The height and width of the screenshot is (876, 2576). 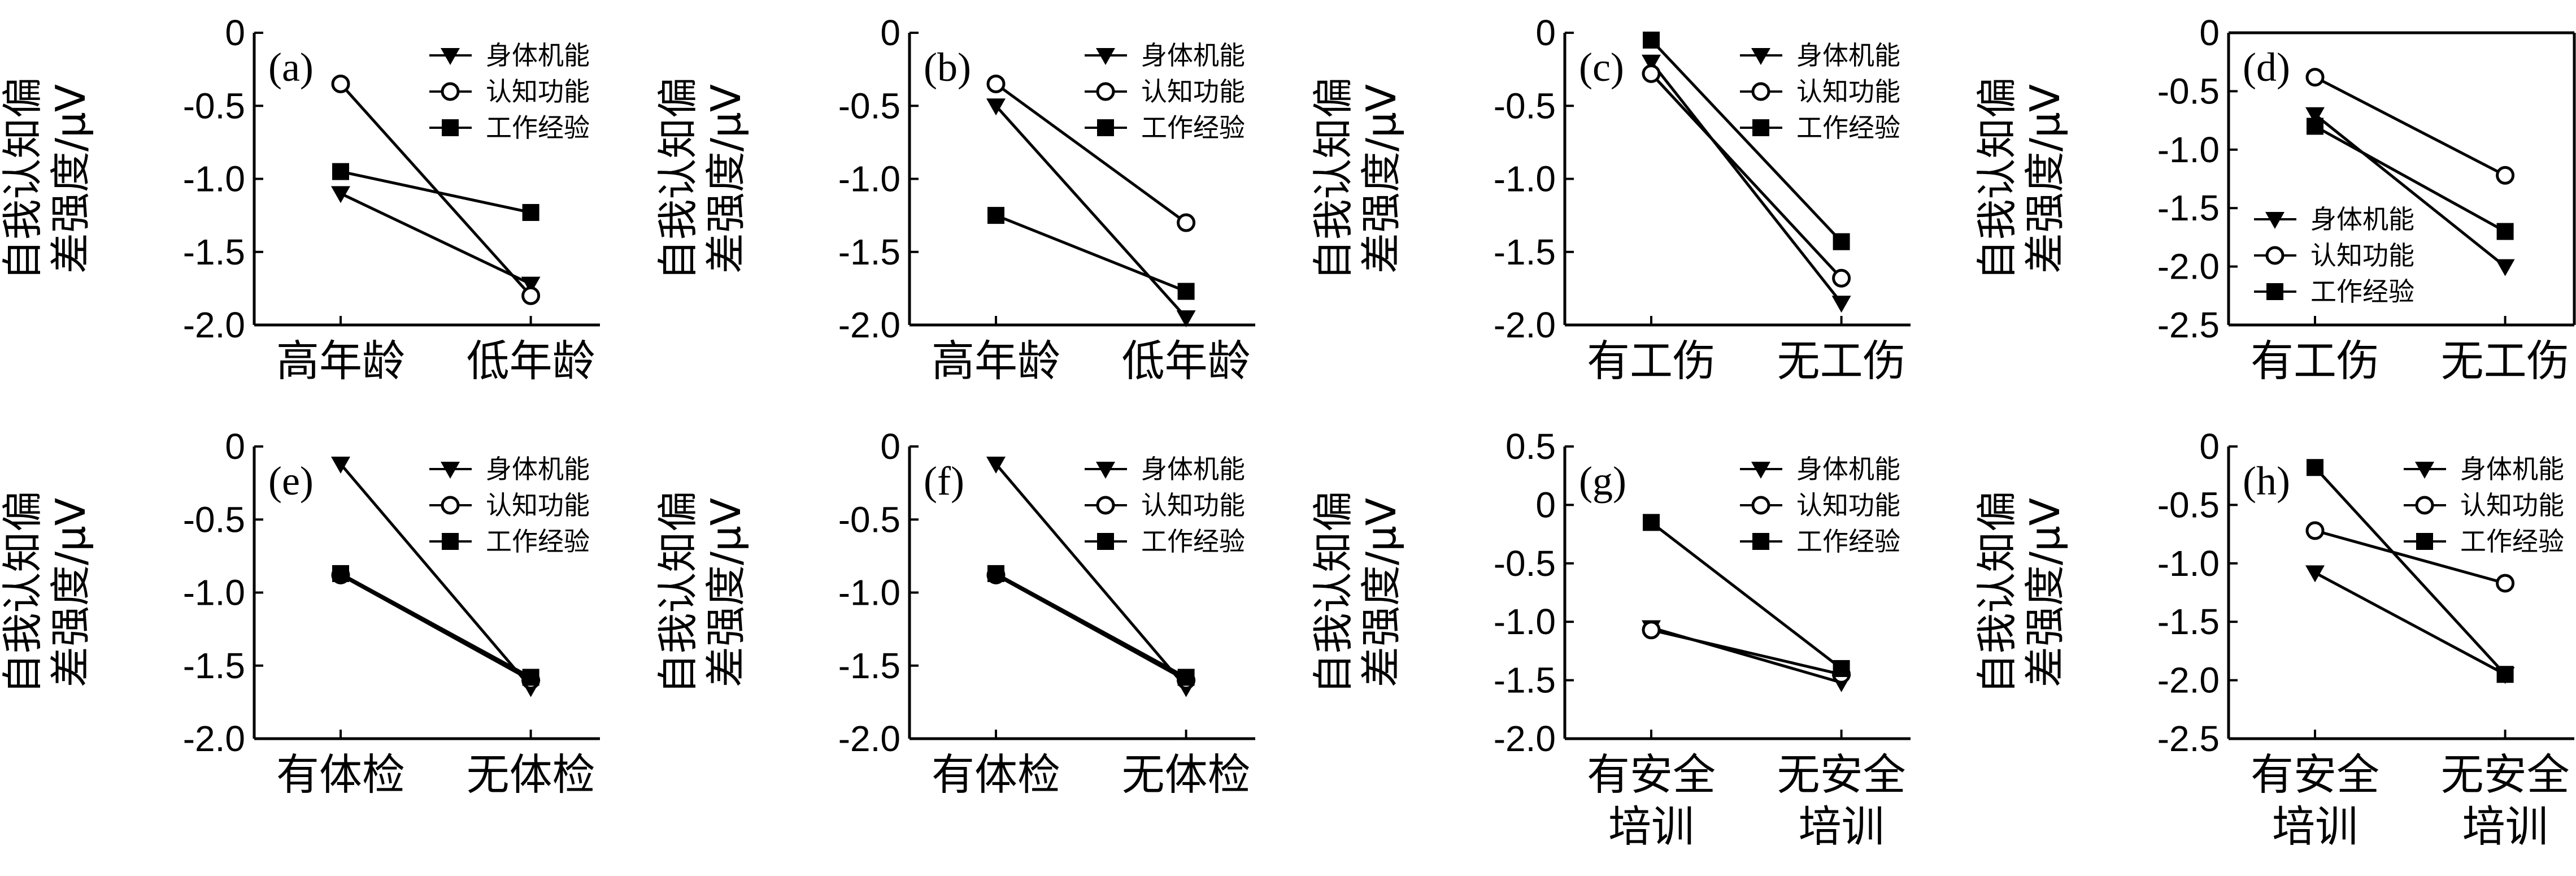 What do you see at coordinates (947, 68) in the screenshot?
I see `panel-label: (b)` at bounding box center [947, 68].